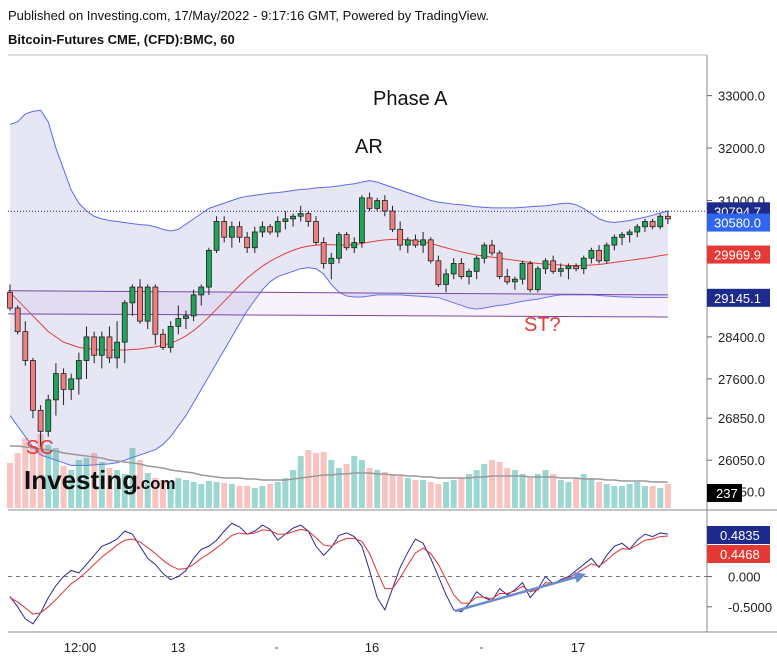 The width and height of the screenshot is (777, 662). What do you see at coordinates (738, 554) in the screenshot?
I see `osc-tag` at bounding box center [738, 554].